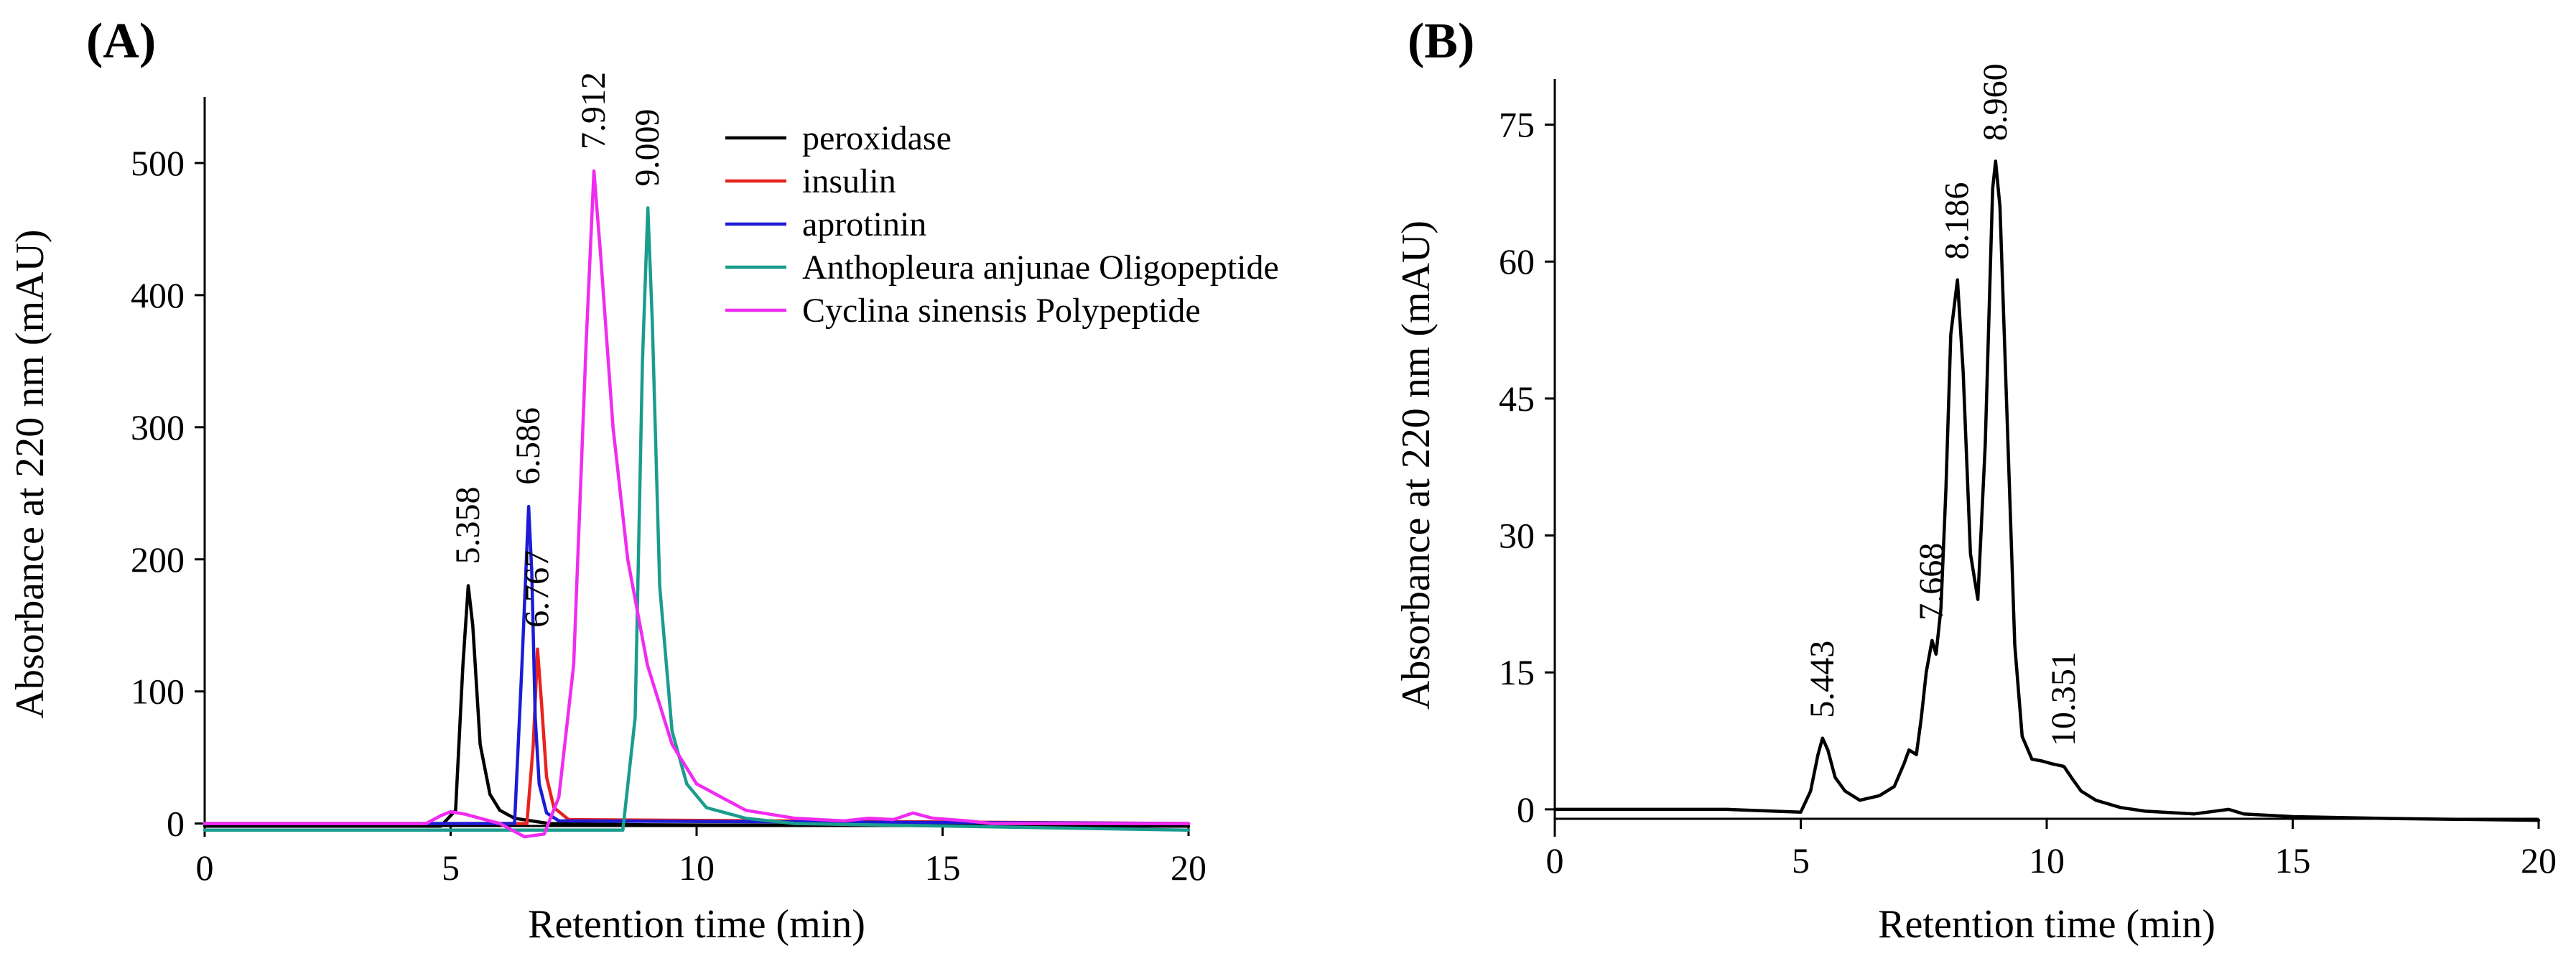  Describe the element at coordinates (1002, 311) in the screenshot. I see `legend-label: Cyclina sinensis Polypeptide` at that location.